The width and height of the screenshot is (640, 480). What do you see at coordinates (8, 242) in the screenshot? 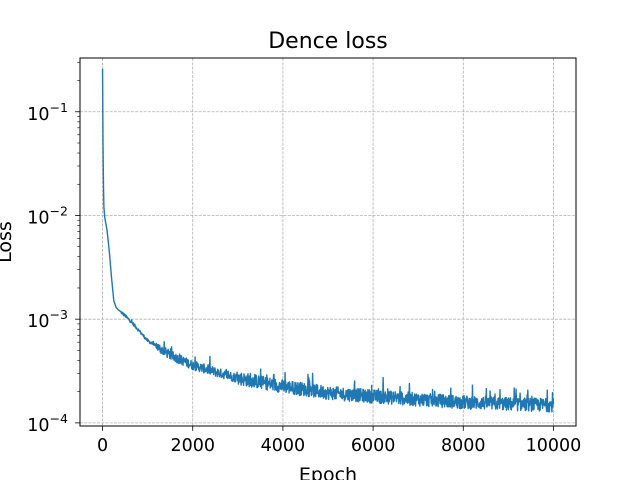
I see `y-axis-label: Loss` at bounding box center [8, 242].